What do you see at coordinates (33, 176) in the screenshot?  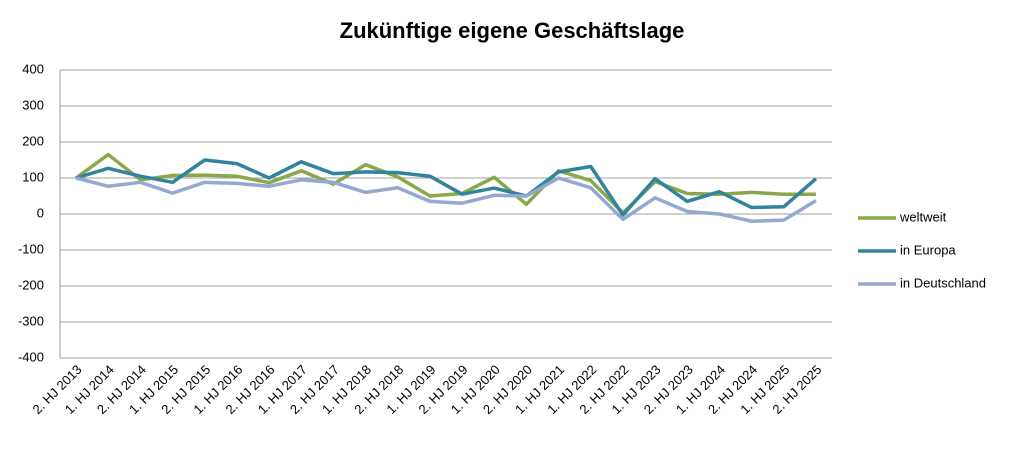 I see `y-tick-label: 100` at bounding box center [33, 176].